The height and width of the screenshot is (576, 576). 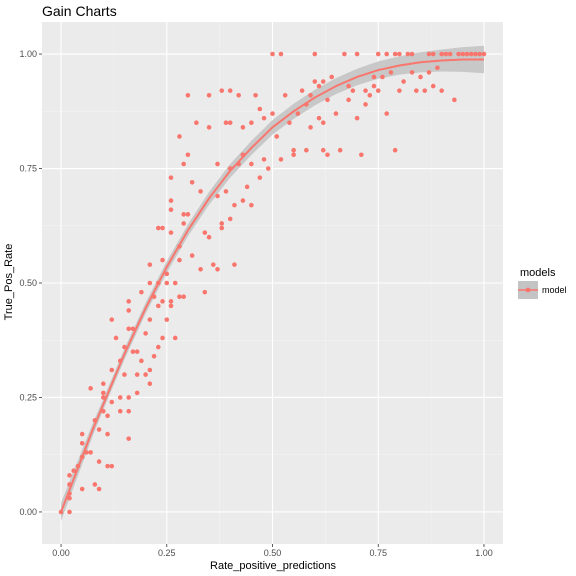 I want to click on x-tick-label: 0.75, so click(x=378, y=553).